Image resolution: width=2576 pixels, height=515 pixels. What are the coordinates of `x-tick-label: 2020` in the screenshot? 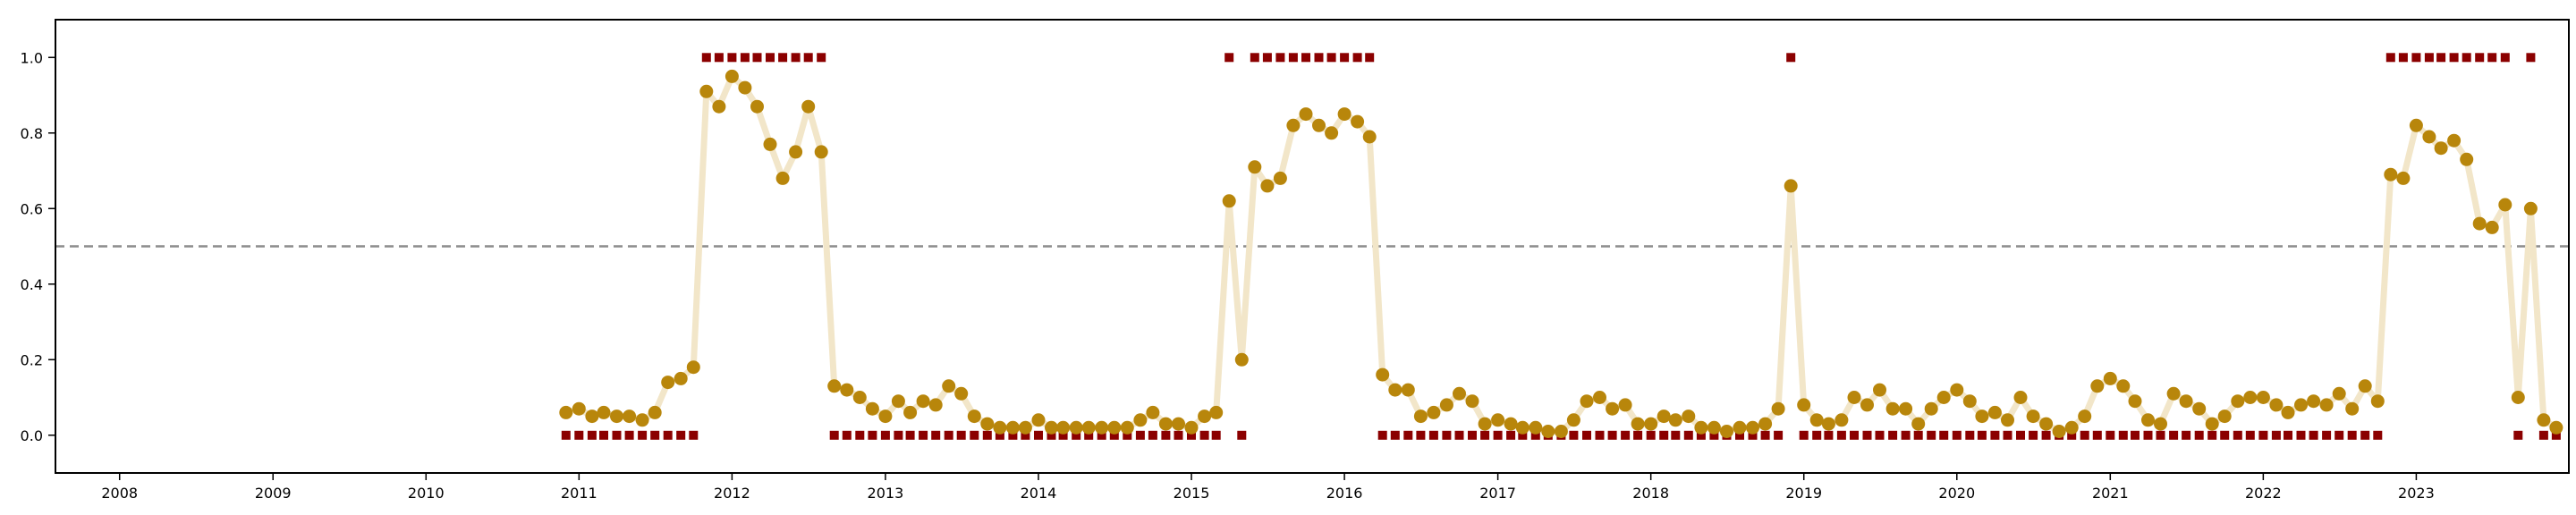 It's located at (1956, 493).